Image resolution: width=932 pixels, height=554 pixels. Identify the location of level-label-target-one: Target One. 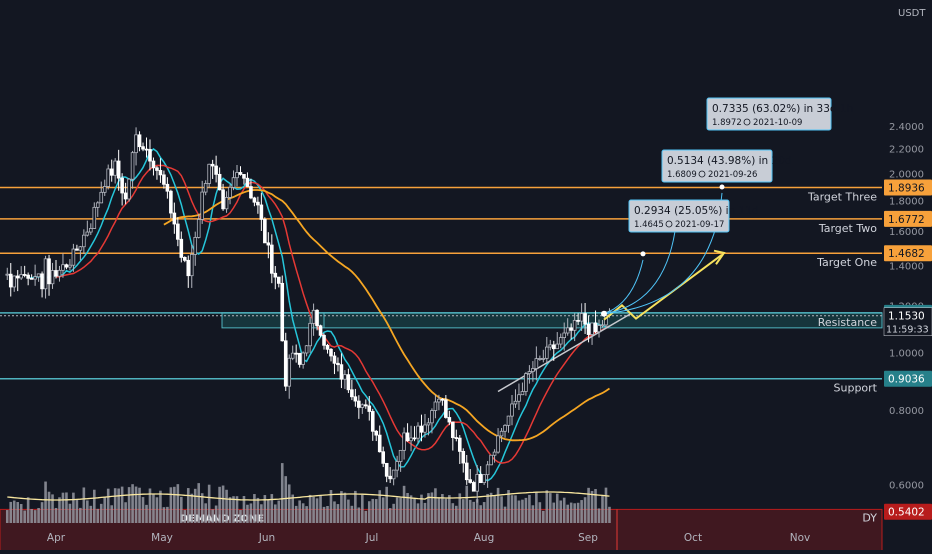
(846, 262).